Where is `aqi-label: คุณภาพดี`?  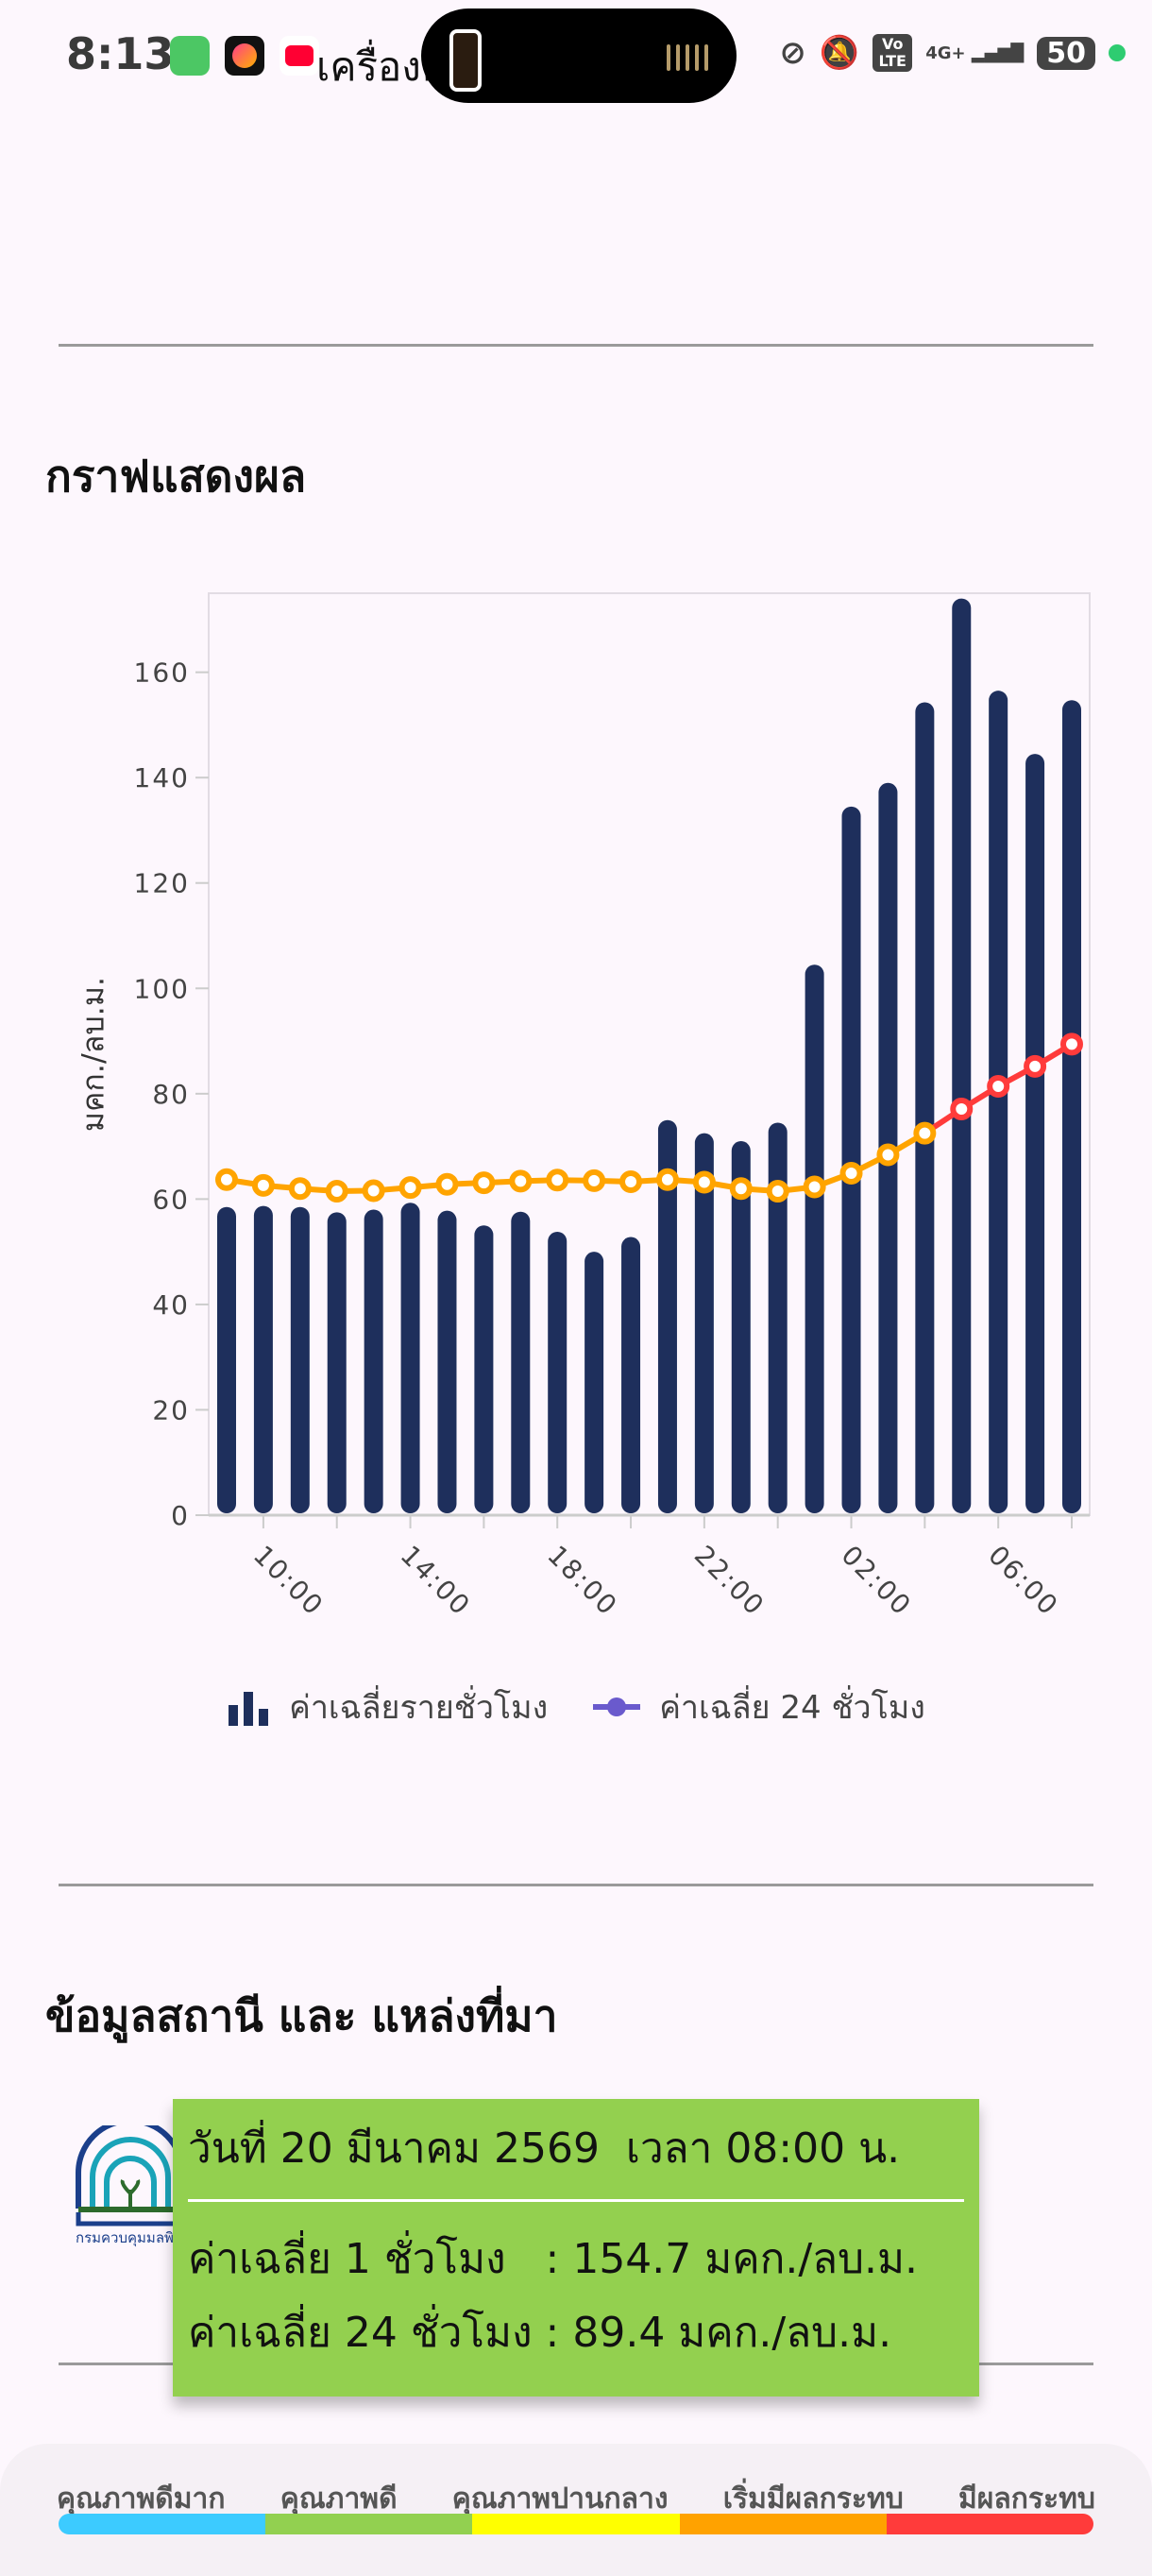 aqi-label: คุณภาพดี is located at coordinates (339, 2499).